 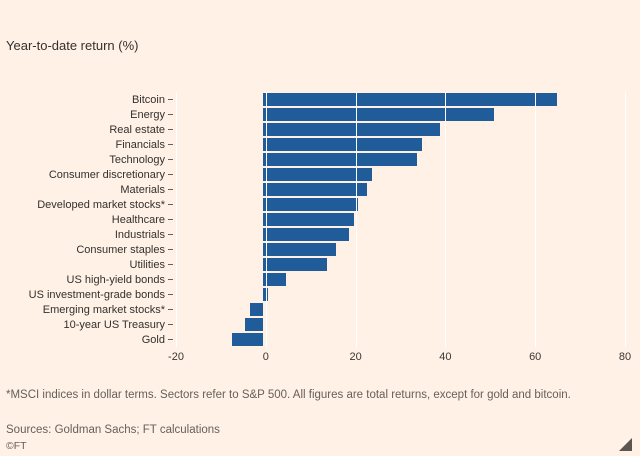 I want to click on x-tick-label--20: -20, so click(x=176, y=357).